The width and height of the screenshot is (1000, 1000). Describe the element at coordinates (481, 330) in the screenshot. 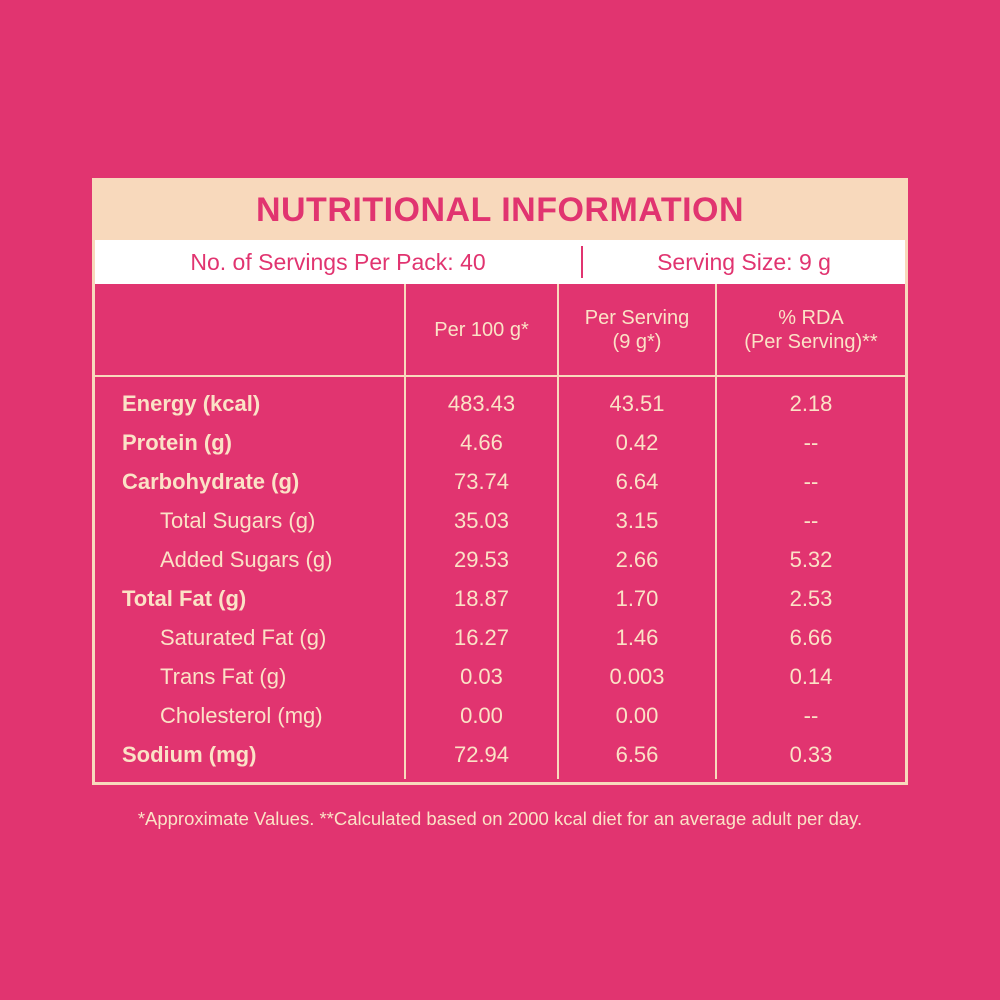

I see `column-header: Per 100 g*` at that location.